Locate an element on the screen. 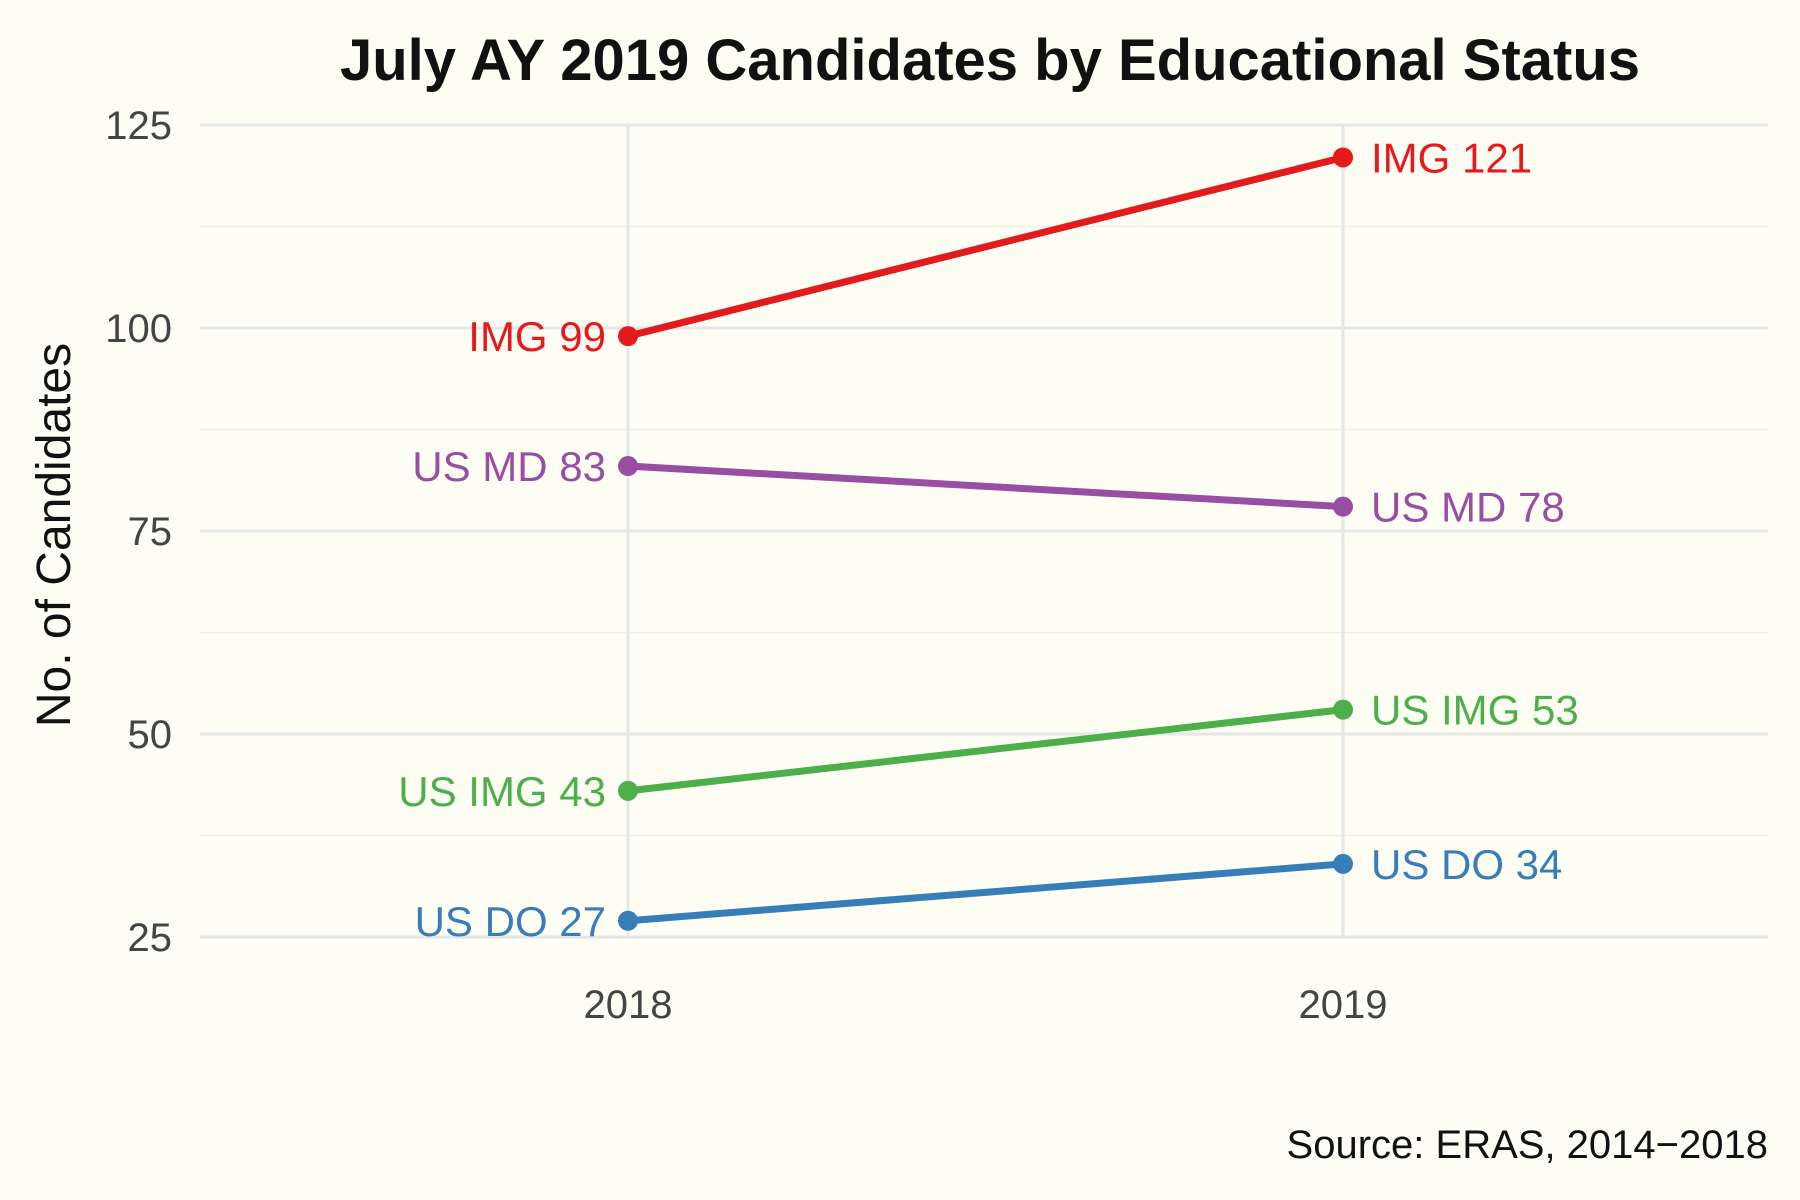 This screenshot has height=1200, width=1800. x-tick-label: 2019 is located at coordinates (1343, 1005).